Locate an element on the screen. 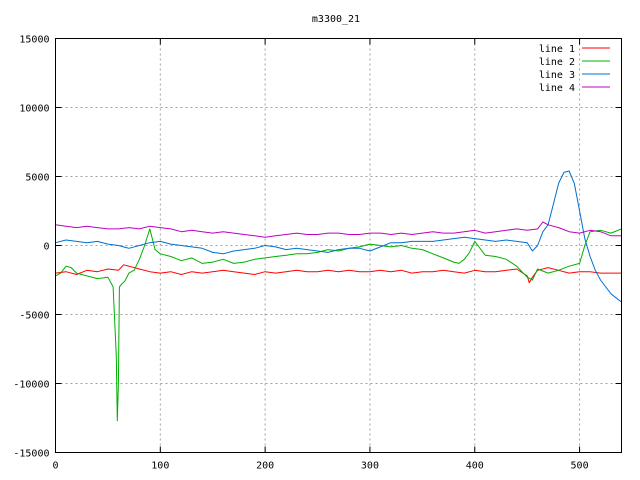 The image size is (640, 480). x-tick-label: 400 is located at coordinates (475, 466).